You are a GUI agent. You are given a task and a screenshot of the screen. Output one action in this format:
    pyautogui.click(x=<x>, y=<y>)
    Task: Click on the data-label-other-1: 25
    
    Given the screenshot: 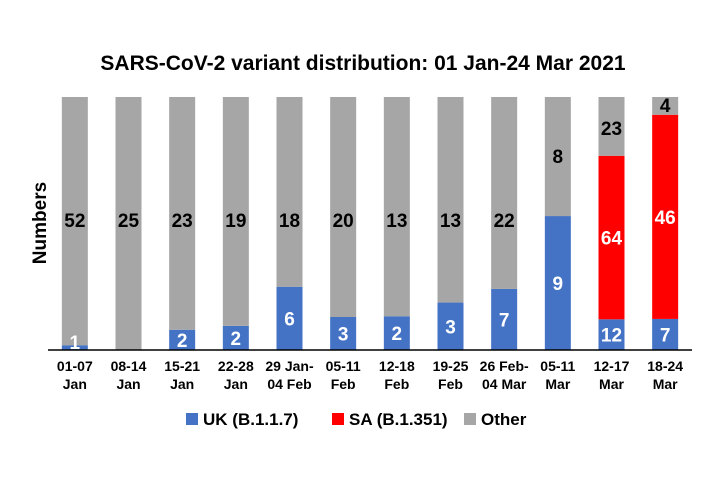 What is the action you would take?
    pyautogui.click(x=129, y=221)
    